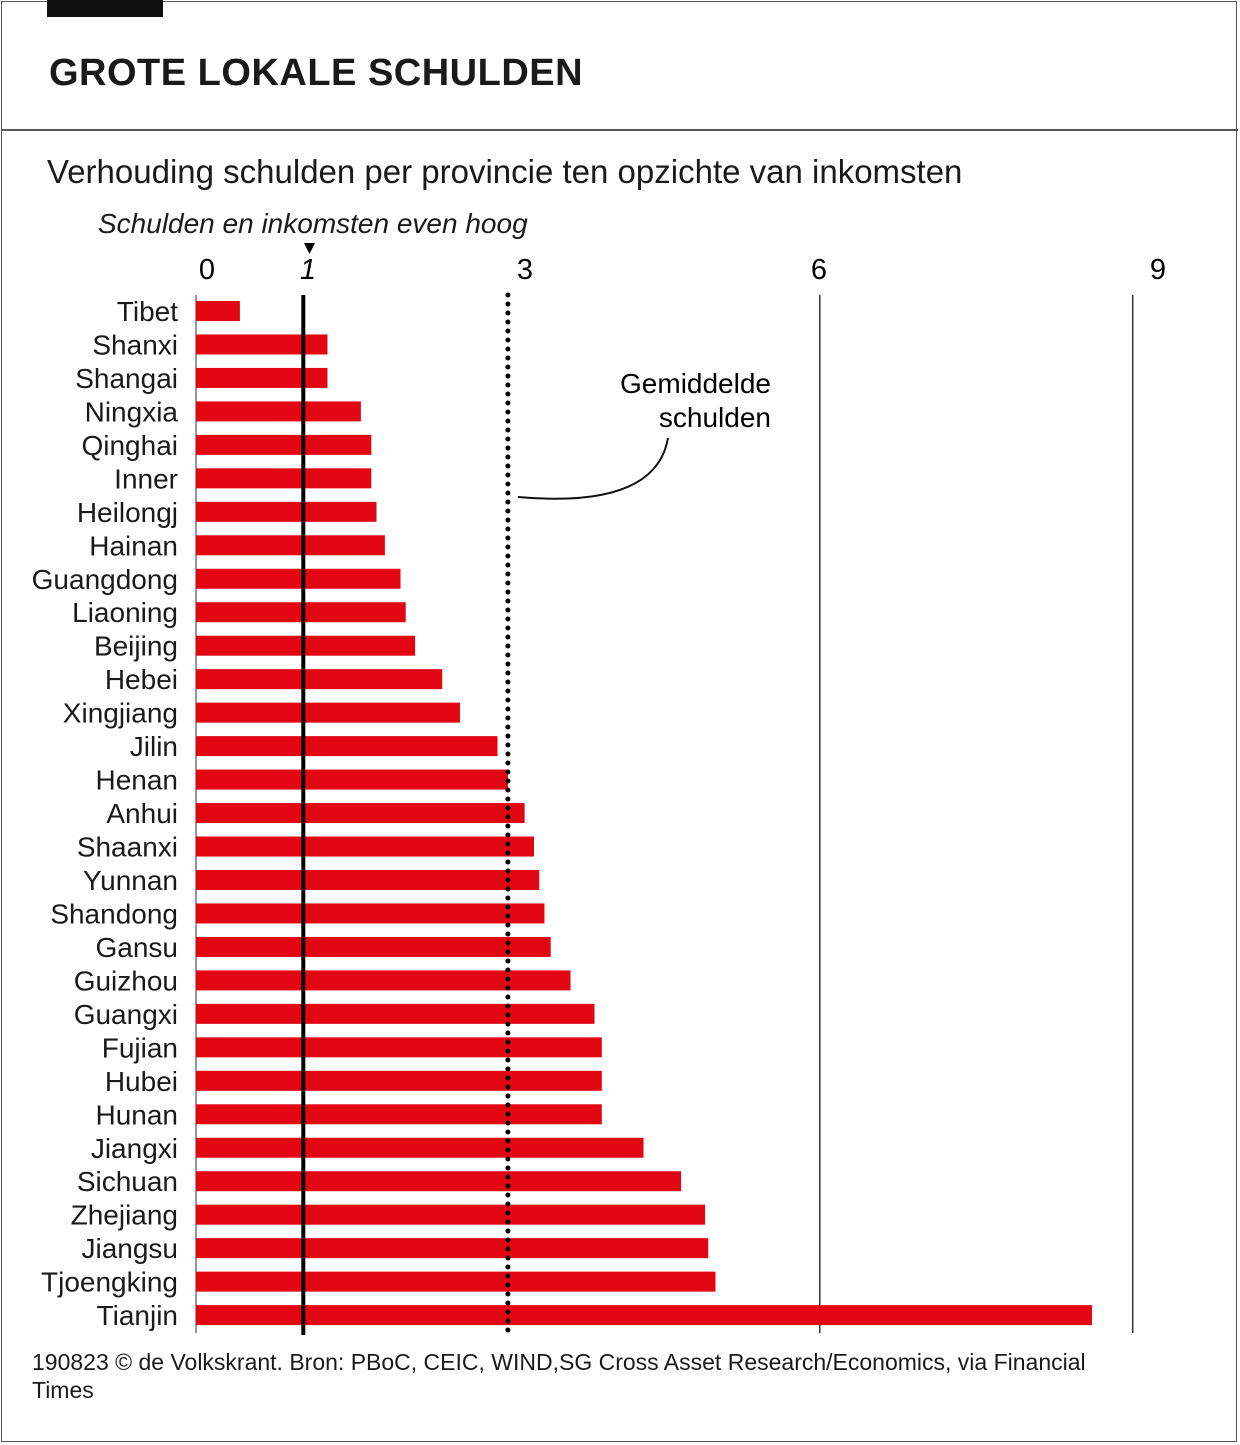 The width and height of the screenshot is (1240, 1445). Describe the element at coordinates (456, 1281) in the screenshot. I see `bar-tjoengking` at that location.